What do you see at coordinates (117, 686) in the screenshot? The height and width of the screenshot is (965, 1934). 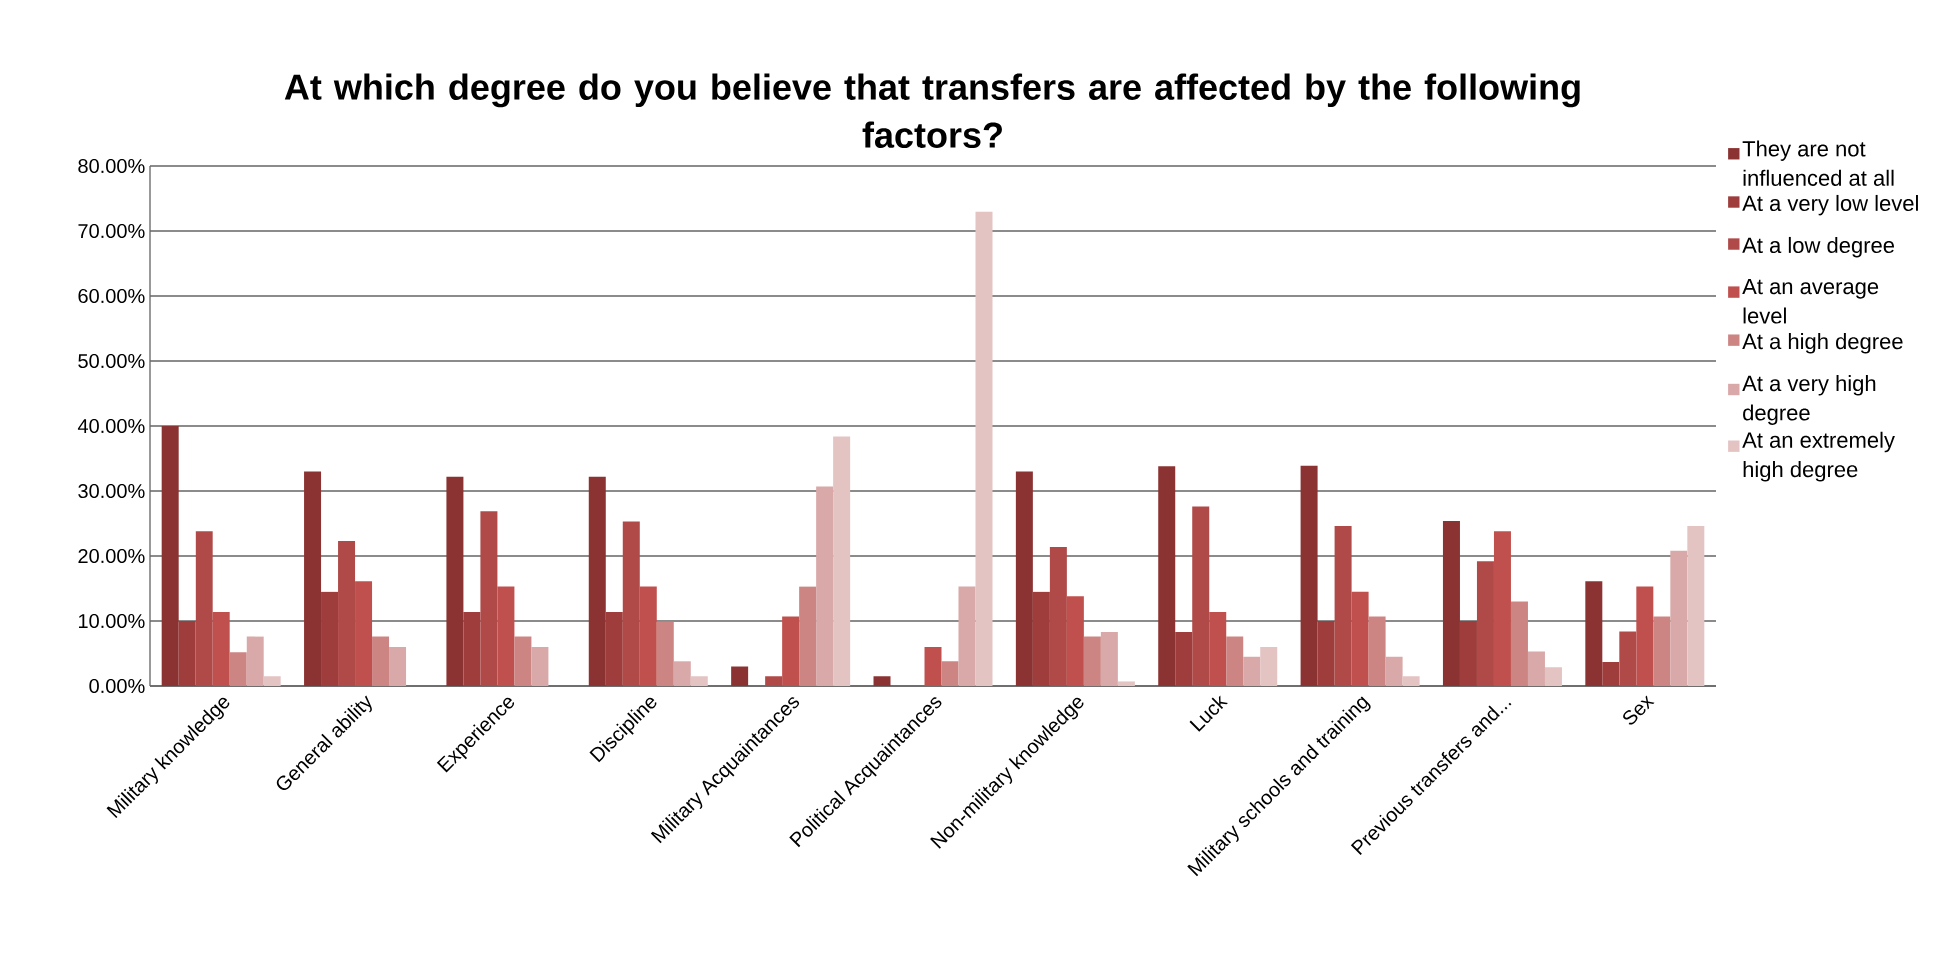 I see `y-tick-label: 0.00%` at bounding box center [117, 686].